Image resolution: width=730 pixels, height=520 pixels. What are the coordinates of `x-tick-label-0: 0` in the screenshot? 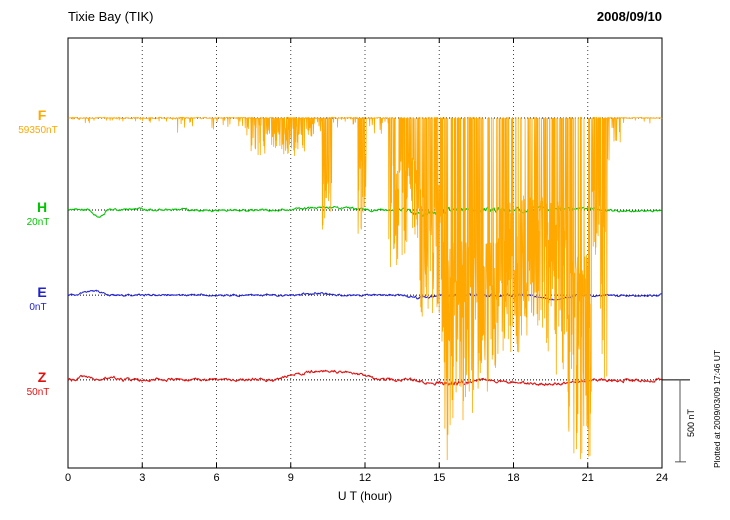 It's located at (68, 478).